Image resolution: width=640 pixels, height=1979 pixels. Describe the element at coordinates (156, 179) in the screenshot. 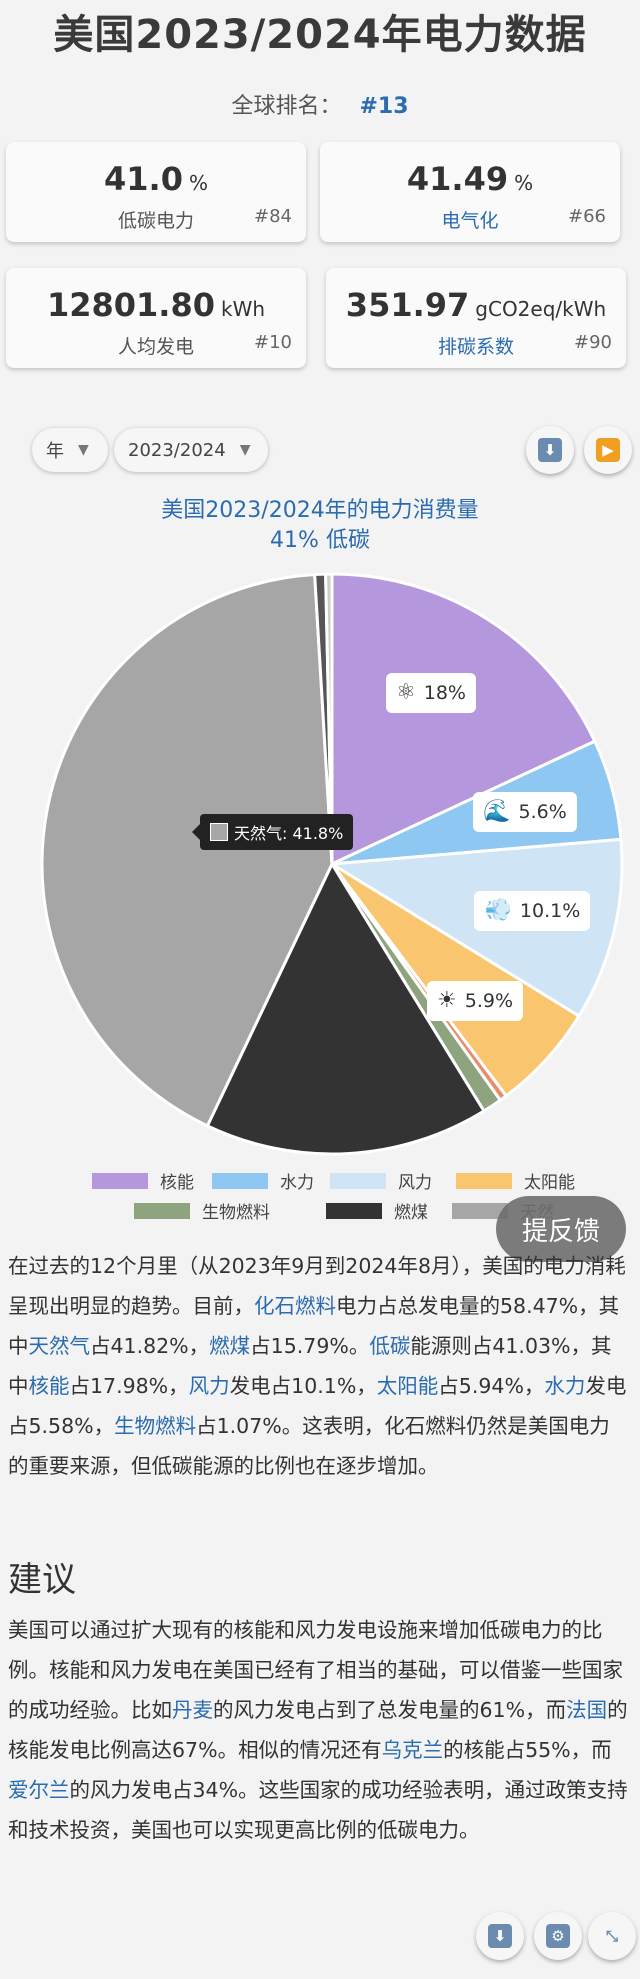

I see `stat-value: 41.0%` at that location.